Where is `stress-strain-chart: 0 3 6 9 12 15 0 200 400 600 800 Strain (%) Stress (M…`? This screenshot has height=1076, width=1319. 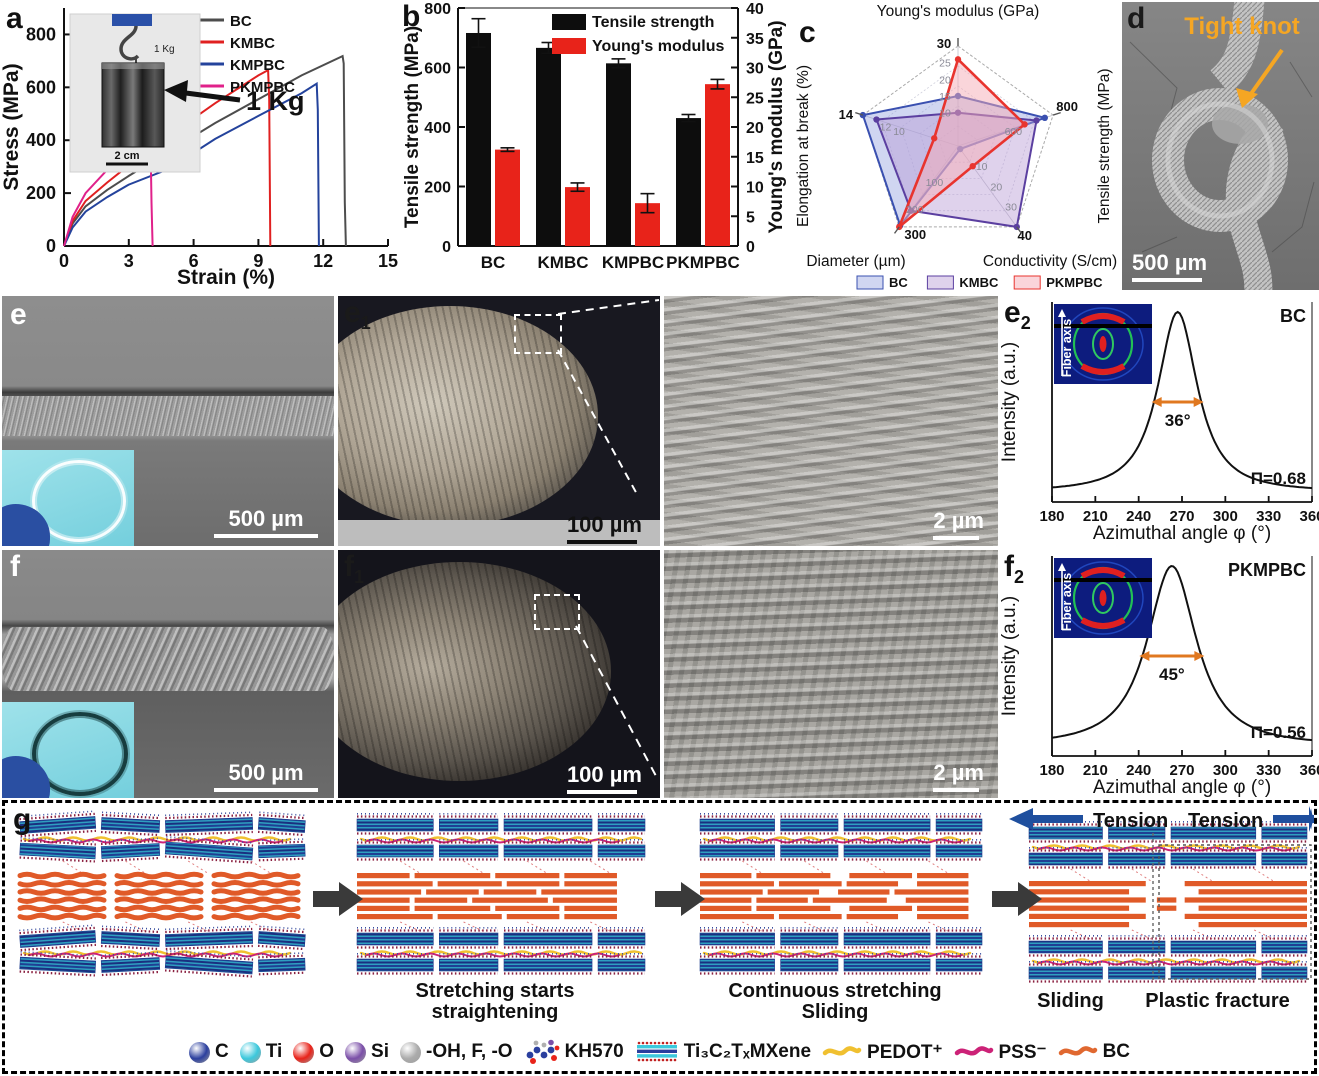
stress-strain-chart: 0 3 6 9 12 15 0 200 400 600 800 Strain (%) Stress (M… is located at coordinates (199, 148).